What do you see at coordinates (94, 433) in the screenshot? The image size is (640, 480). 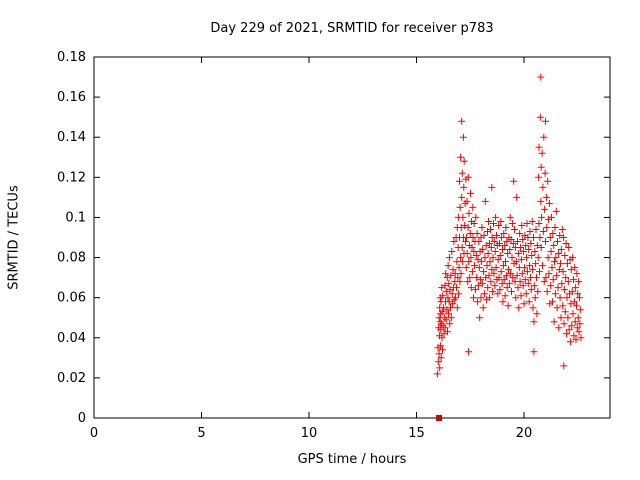 I see `x-tick-label: 0` at bounding box center [94, 433].